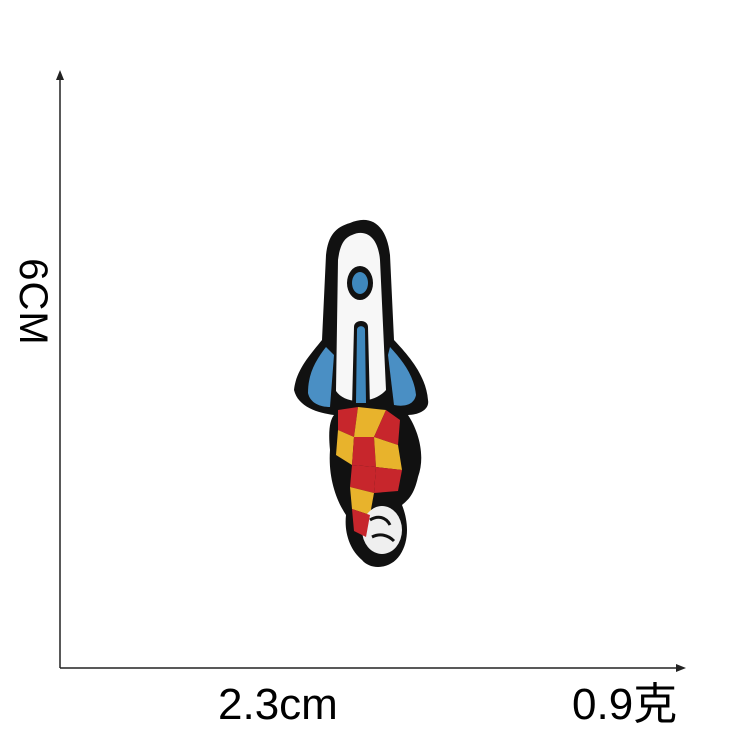  Describe the element at coordinates (625, 704) in the screenshot. I see `weight-label: 0.9克` at that location.